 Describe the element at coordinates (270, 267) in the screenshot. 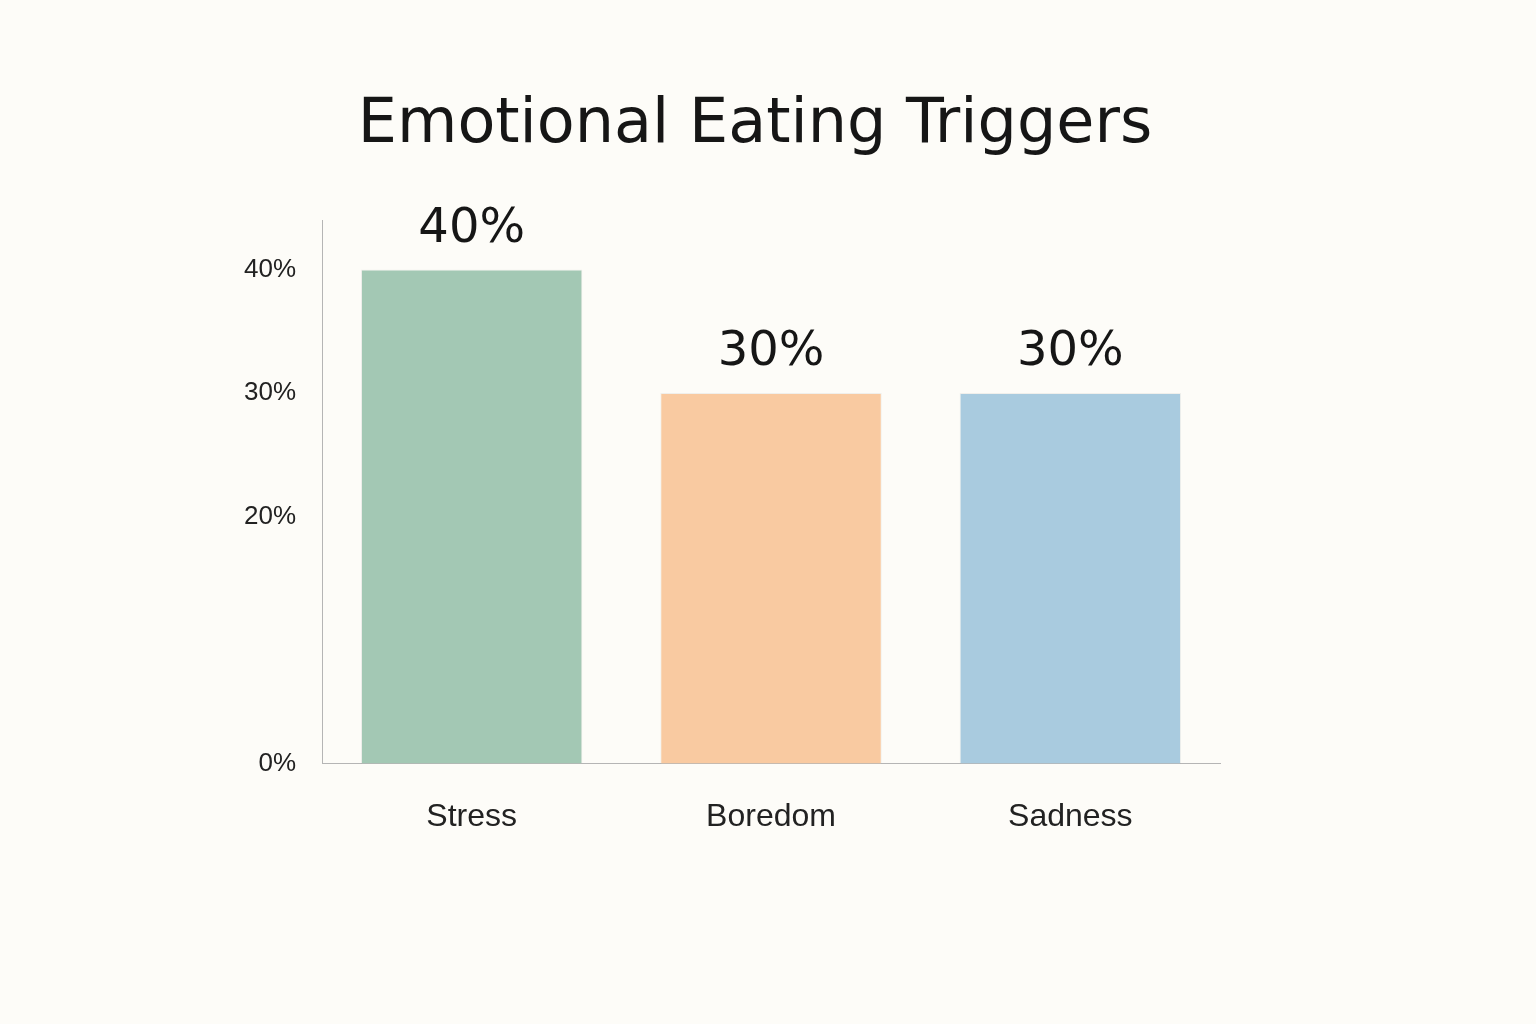

I see `y-tick-label: 40%` at that location.